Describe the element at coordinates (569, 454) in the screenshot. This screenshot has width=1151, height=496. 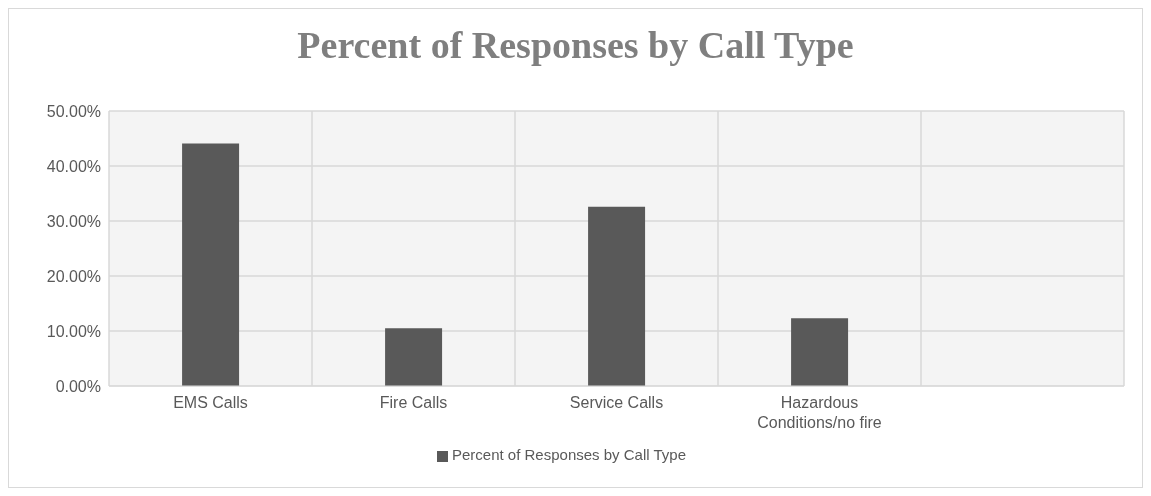
I see `legend-label: Percent of Responses by Call Type` at that location.